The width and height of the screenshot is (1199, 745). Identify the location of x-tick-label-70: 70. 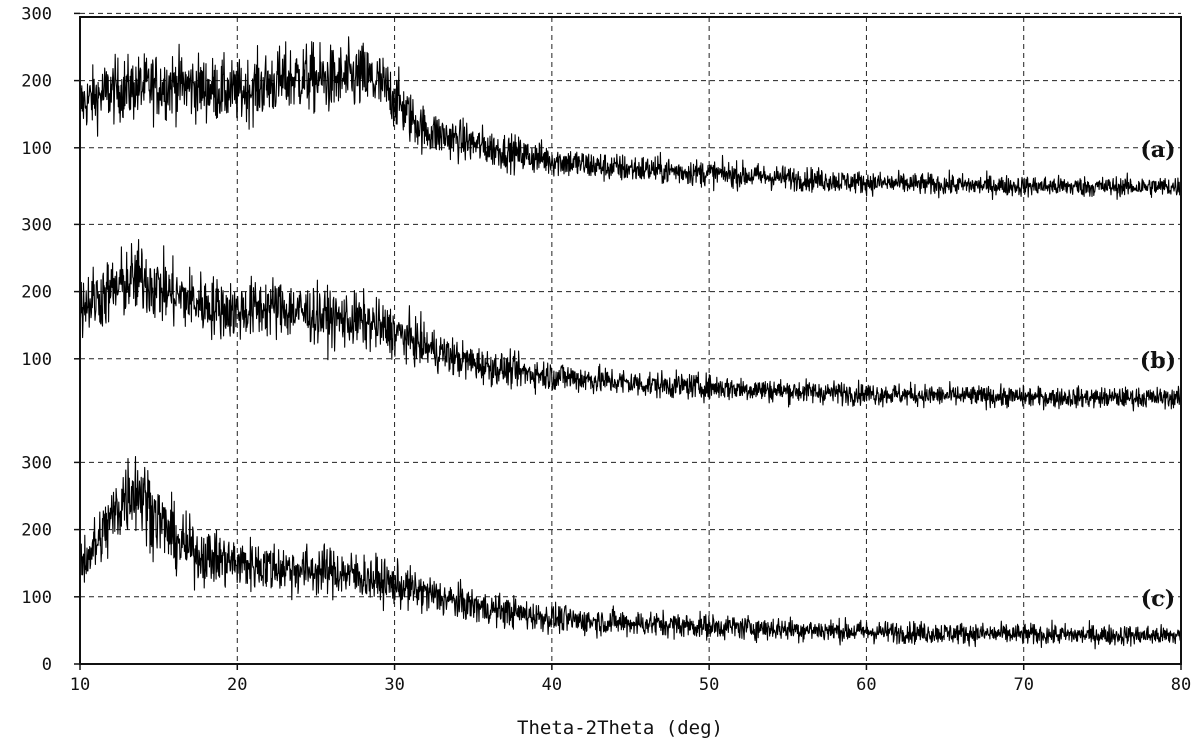
(1023, 685).